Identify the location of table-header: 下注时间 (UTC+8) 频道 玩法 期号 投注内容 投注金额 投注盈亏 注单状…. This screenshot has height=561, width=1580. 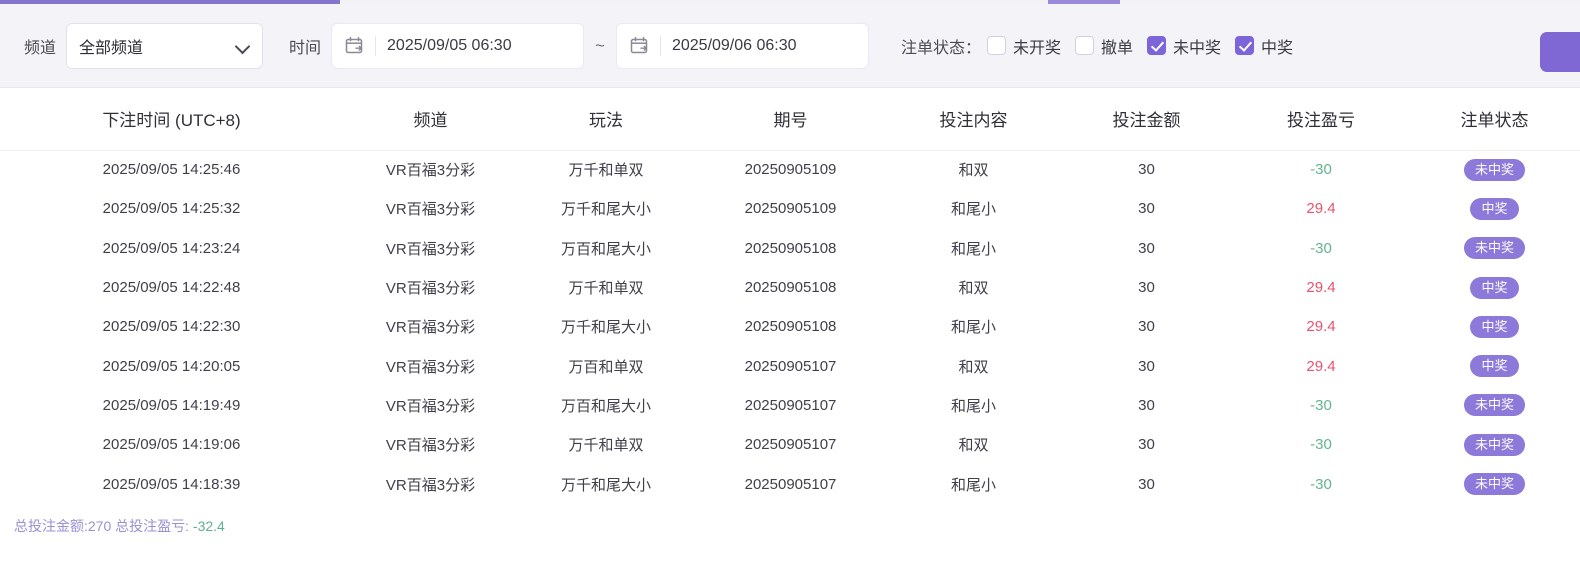
(790, 119).